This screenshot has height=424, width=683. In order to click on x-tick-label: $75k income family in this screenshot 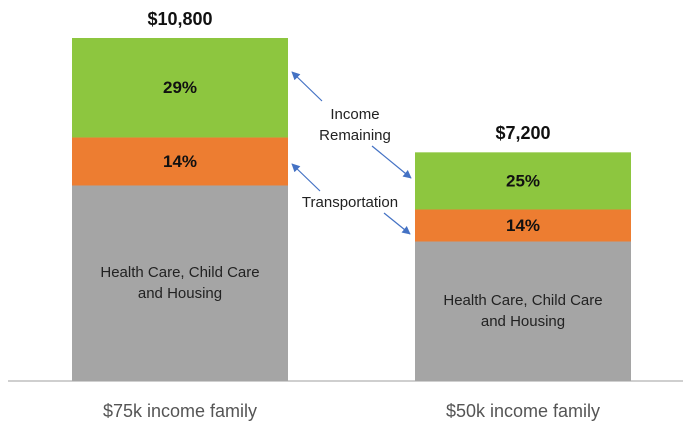, I will do `click(180, 411)`.